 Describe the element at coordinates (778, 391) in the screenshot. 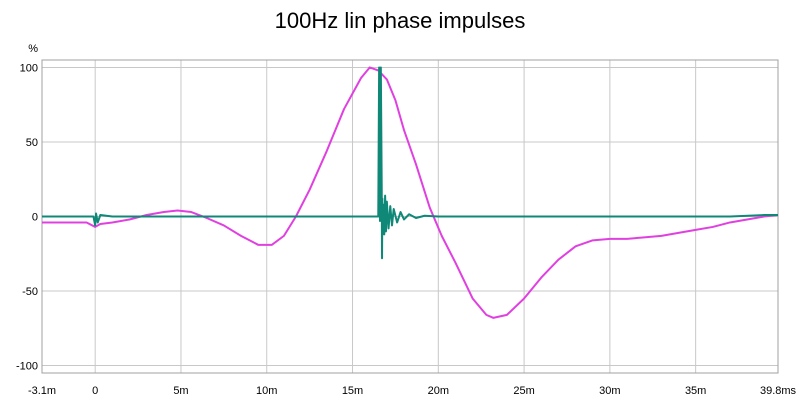

I see `x-tick-label: 39.8ms` at that location.